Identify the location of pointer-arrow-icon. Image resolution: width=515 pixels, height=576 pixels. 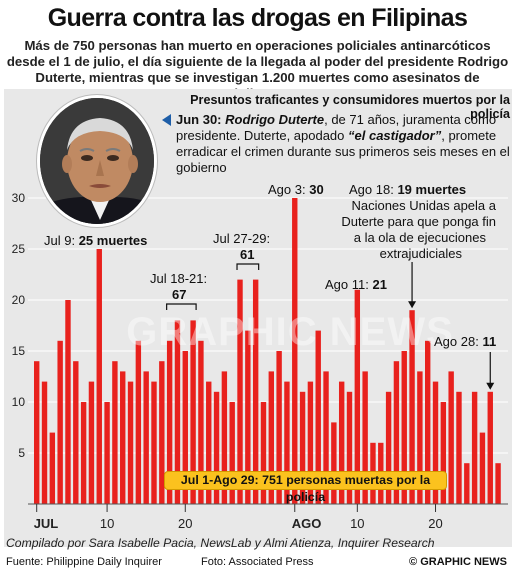
(166, 120).